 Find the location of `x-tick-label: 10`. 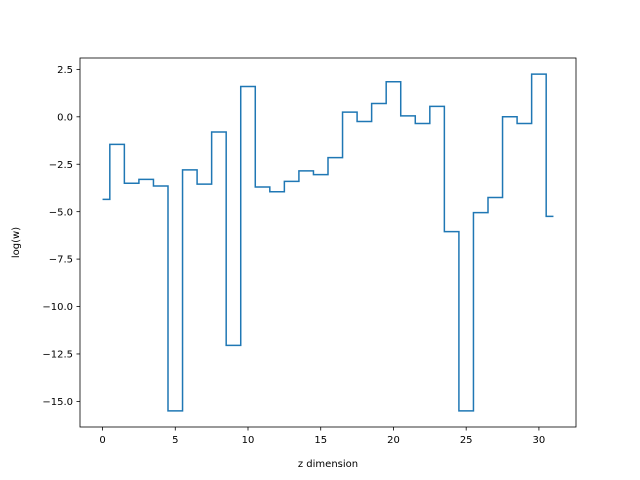

x-tick-label: 10 is located at coordinates (248, 440).